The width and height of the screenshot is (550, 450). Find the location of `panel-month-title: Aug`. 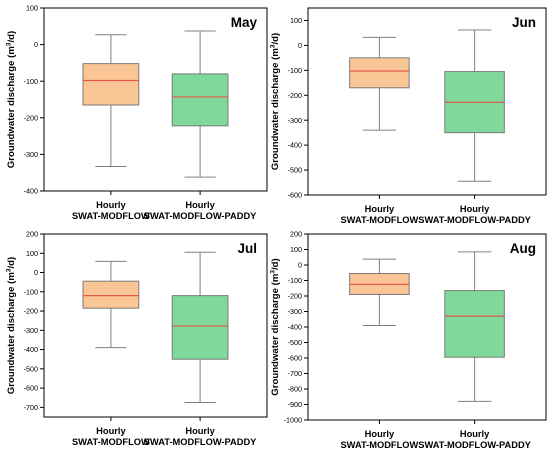

panel-month-title: Aug is located at coordinates (523, 248).